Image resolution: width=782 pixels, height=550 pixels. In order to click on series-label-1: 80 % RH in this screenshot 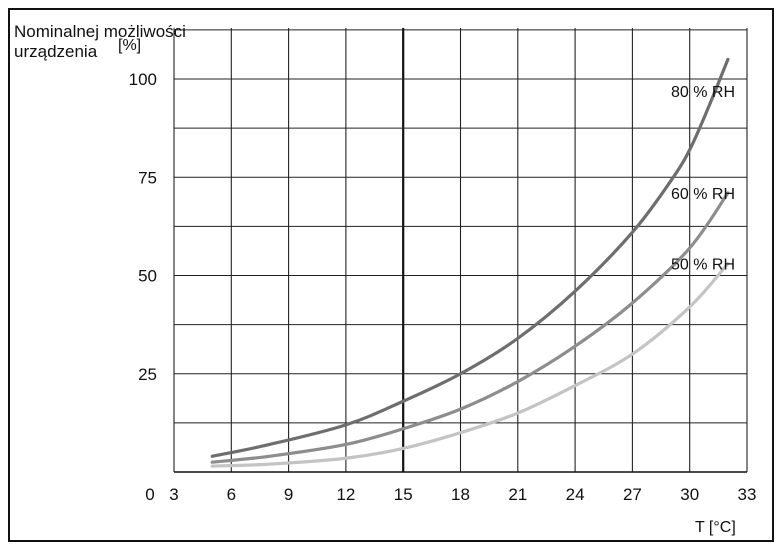, I will do `click(703, 92)`.